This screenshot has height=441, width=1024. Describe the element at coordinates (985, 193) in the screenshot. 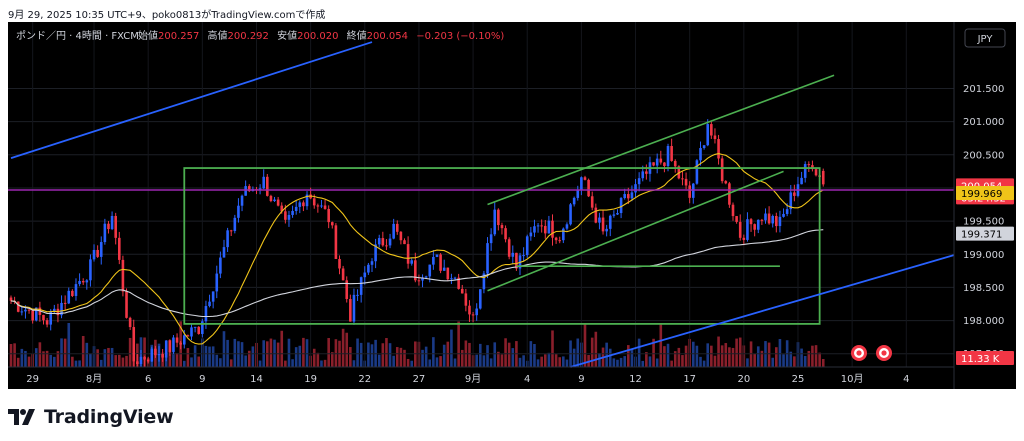

I see `ma-fast-badge-bg` at that location.